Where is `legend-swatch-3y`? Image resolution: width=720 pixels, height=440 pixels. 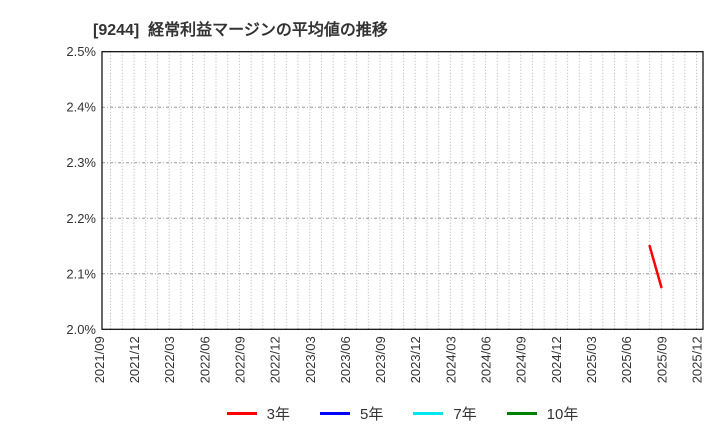
legend-swatch-3y is located at coordinates (241, 413).